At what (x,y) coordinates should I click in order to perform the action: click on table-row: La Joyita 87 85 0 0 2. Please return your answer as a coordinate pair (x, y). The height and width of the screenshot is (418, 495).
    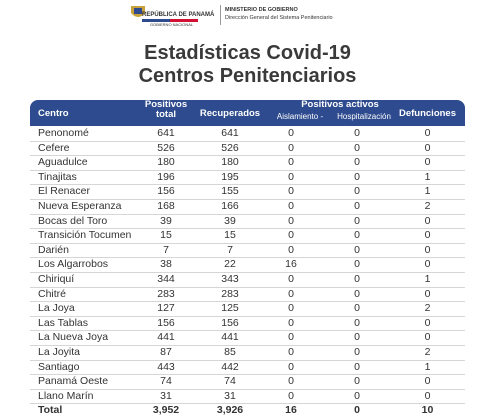
    Looking at the image, I should click on (247, 353).